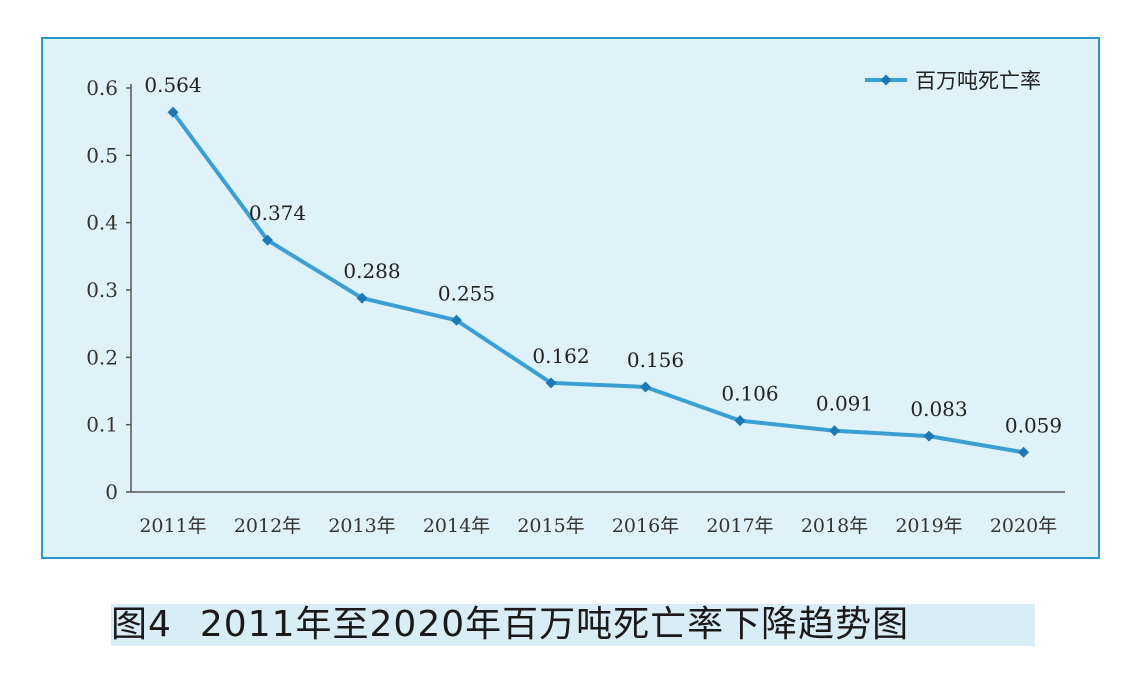  What do you see at coordinates (466, 293) in the screenshot?
I see `data-label: 0.255` at bounding box center [466, 293].